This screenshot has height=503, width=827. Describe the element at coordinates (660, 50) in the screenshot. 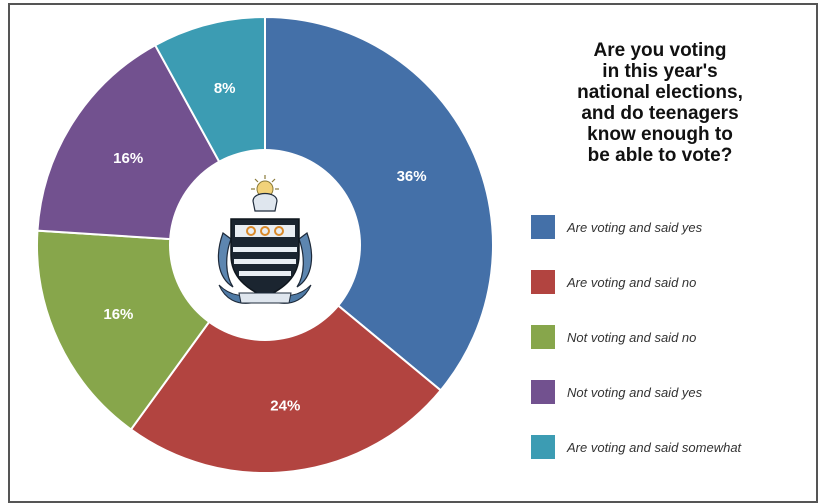

I see `chart-title-line: Are you voting` at that location.